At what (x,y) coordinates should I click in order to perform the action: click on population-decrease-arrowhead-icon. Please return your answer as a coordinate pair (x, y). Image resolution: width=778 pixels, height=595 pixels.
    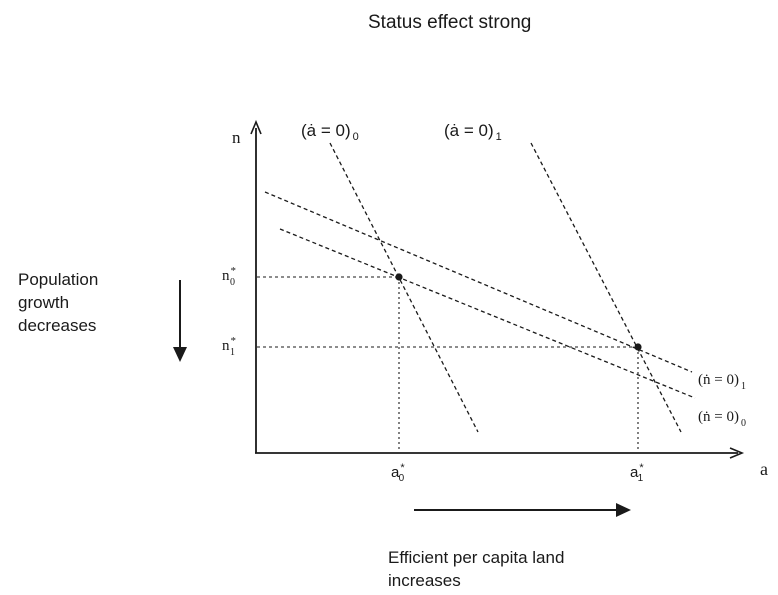
    Looking at the image, I should click on (180, 354).